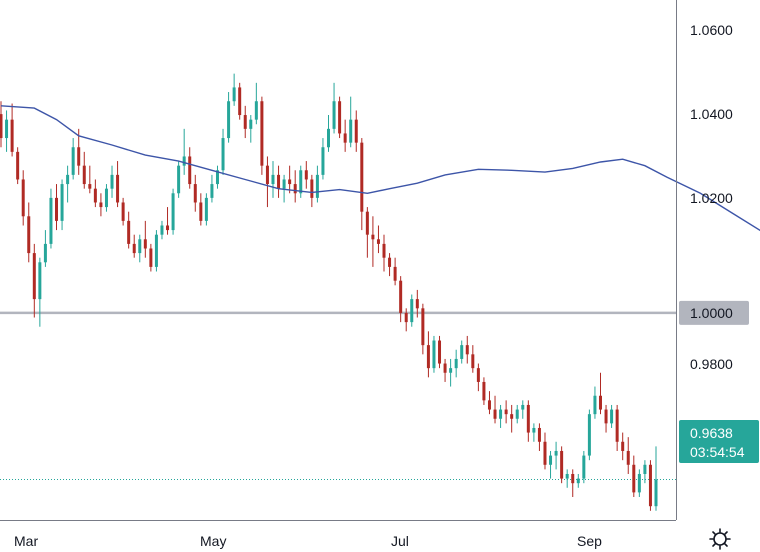 This screenshot has width=760, height=552. What do you see at coordinates (308, 541) in the screenshot?
I see `time-axis: Mar May Jul Sep` at bounding box center [308, 541].